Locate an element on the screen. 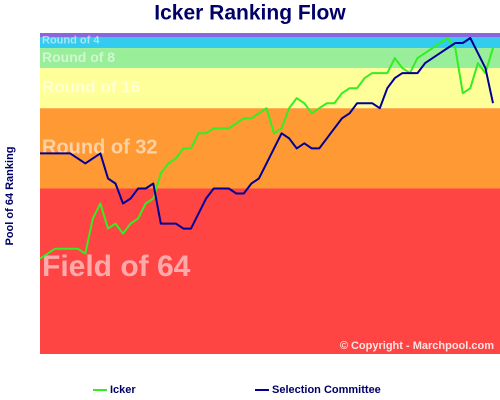 The width and height of the screenshot is (500, 400). credit: © Copyright - Marchpool.com is located at coordinates (417, 346).